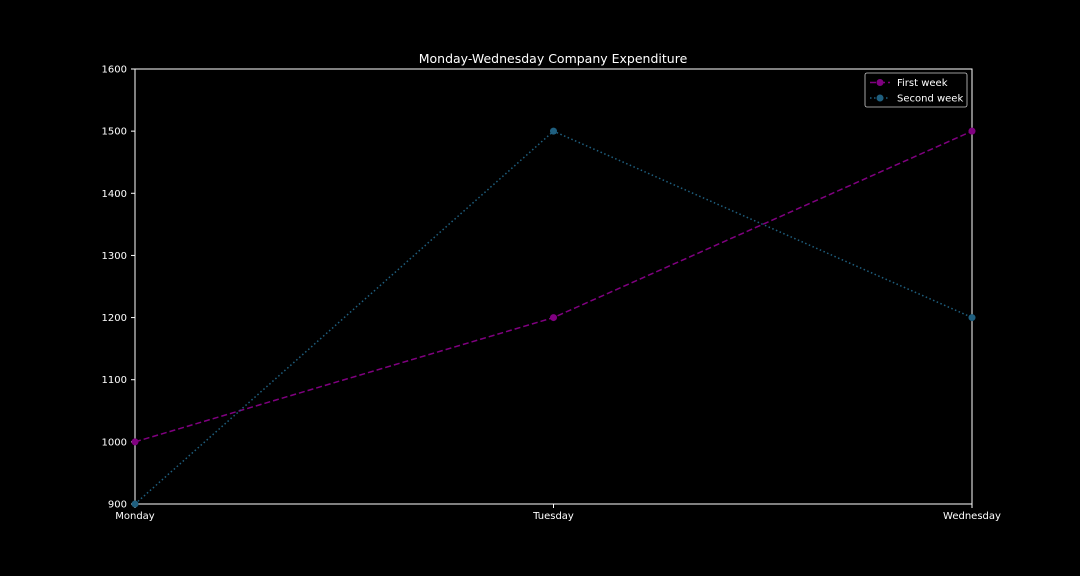  I want to click on x-tick-label: Wednesday, so click(972, 516).